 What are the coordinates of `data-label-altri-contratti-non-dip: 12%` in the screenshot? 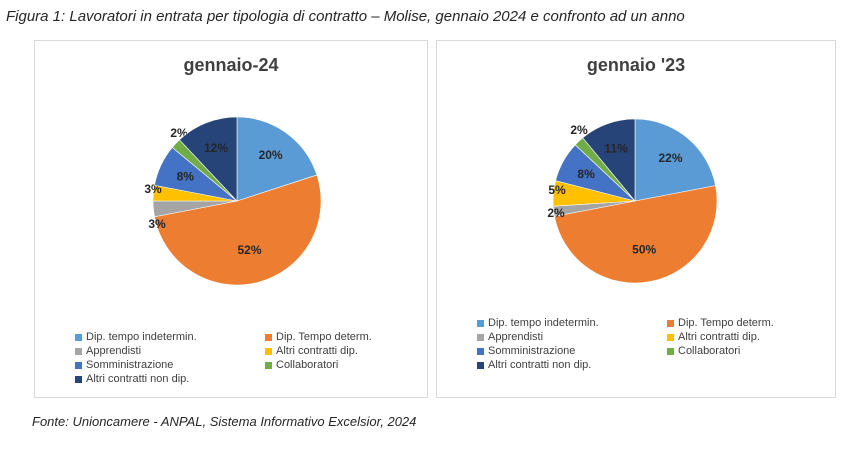 It's located at (216, 148).